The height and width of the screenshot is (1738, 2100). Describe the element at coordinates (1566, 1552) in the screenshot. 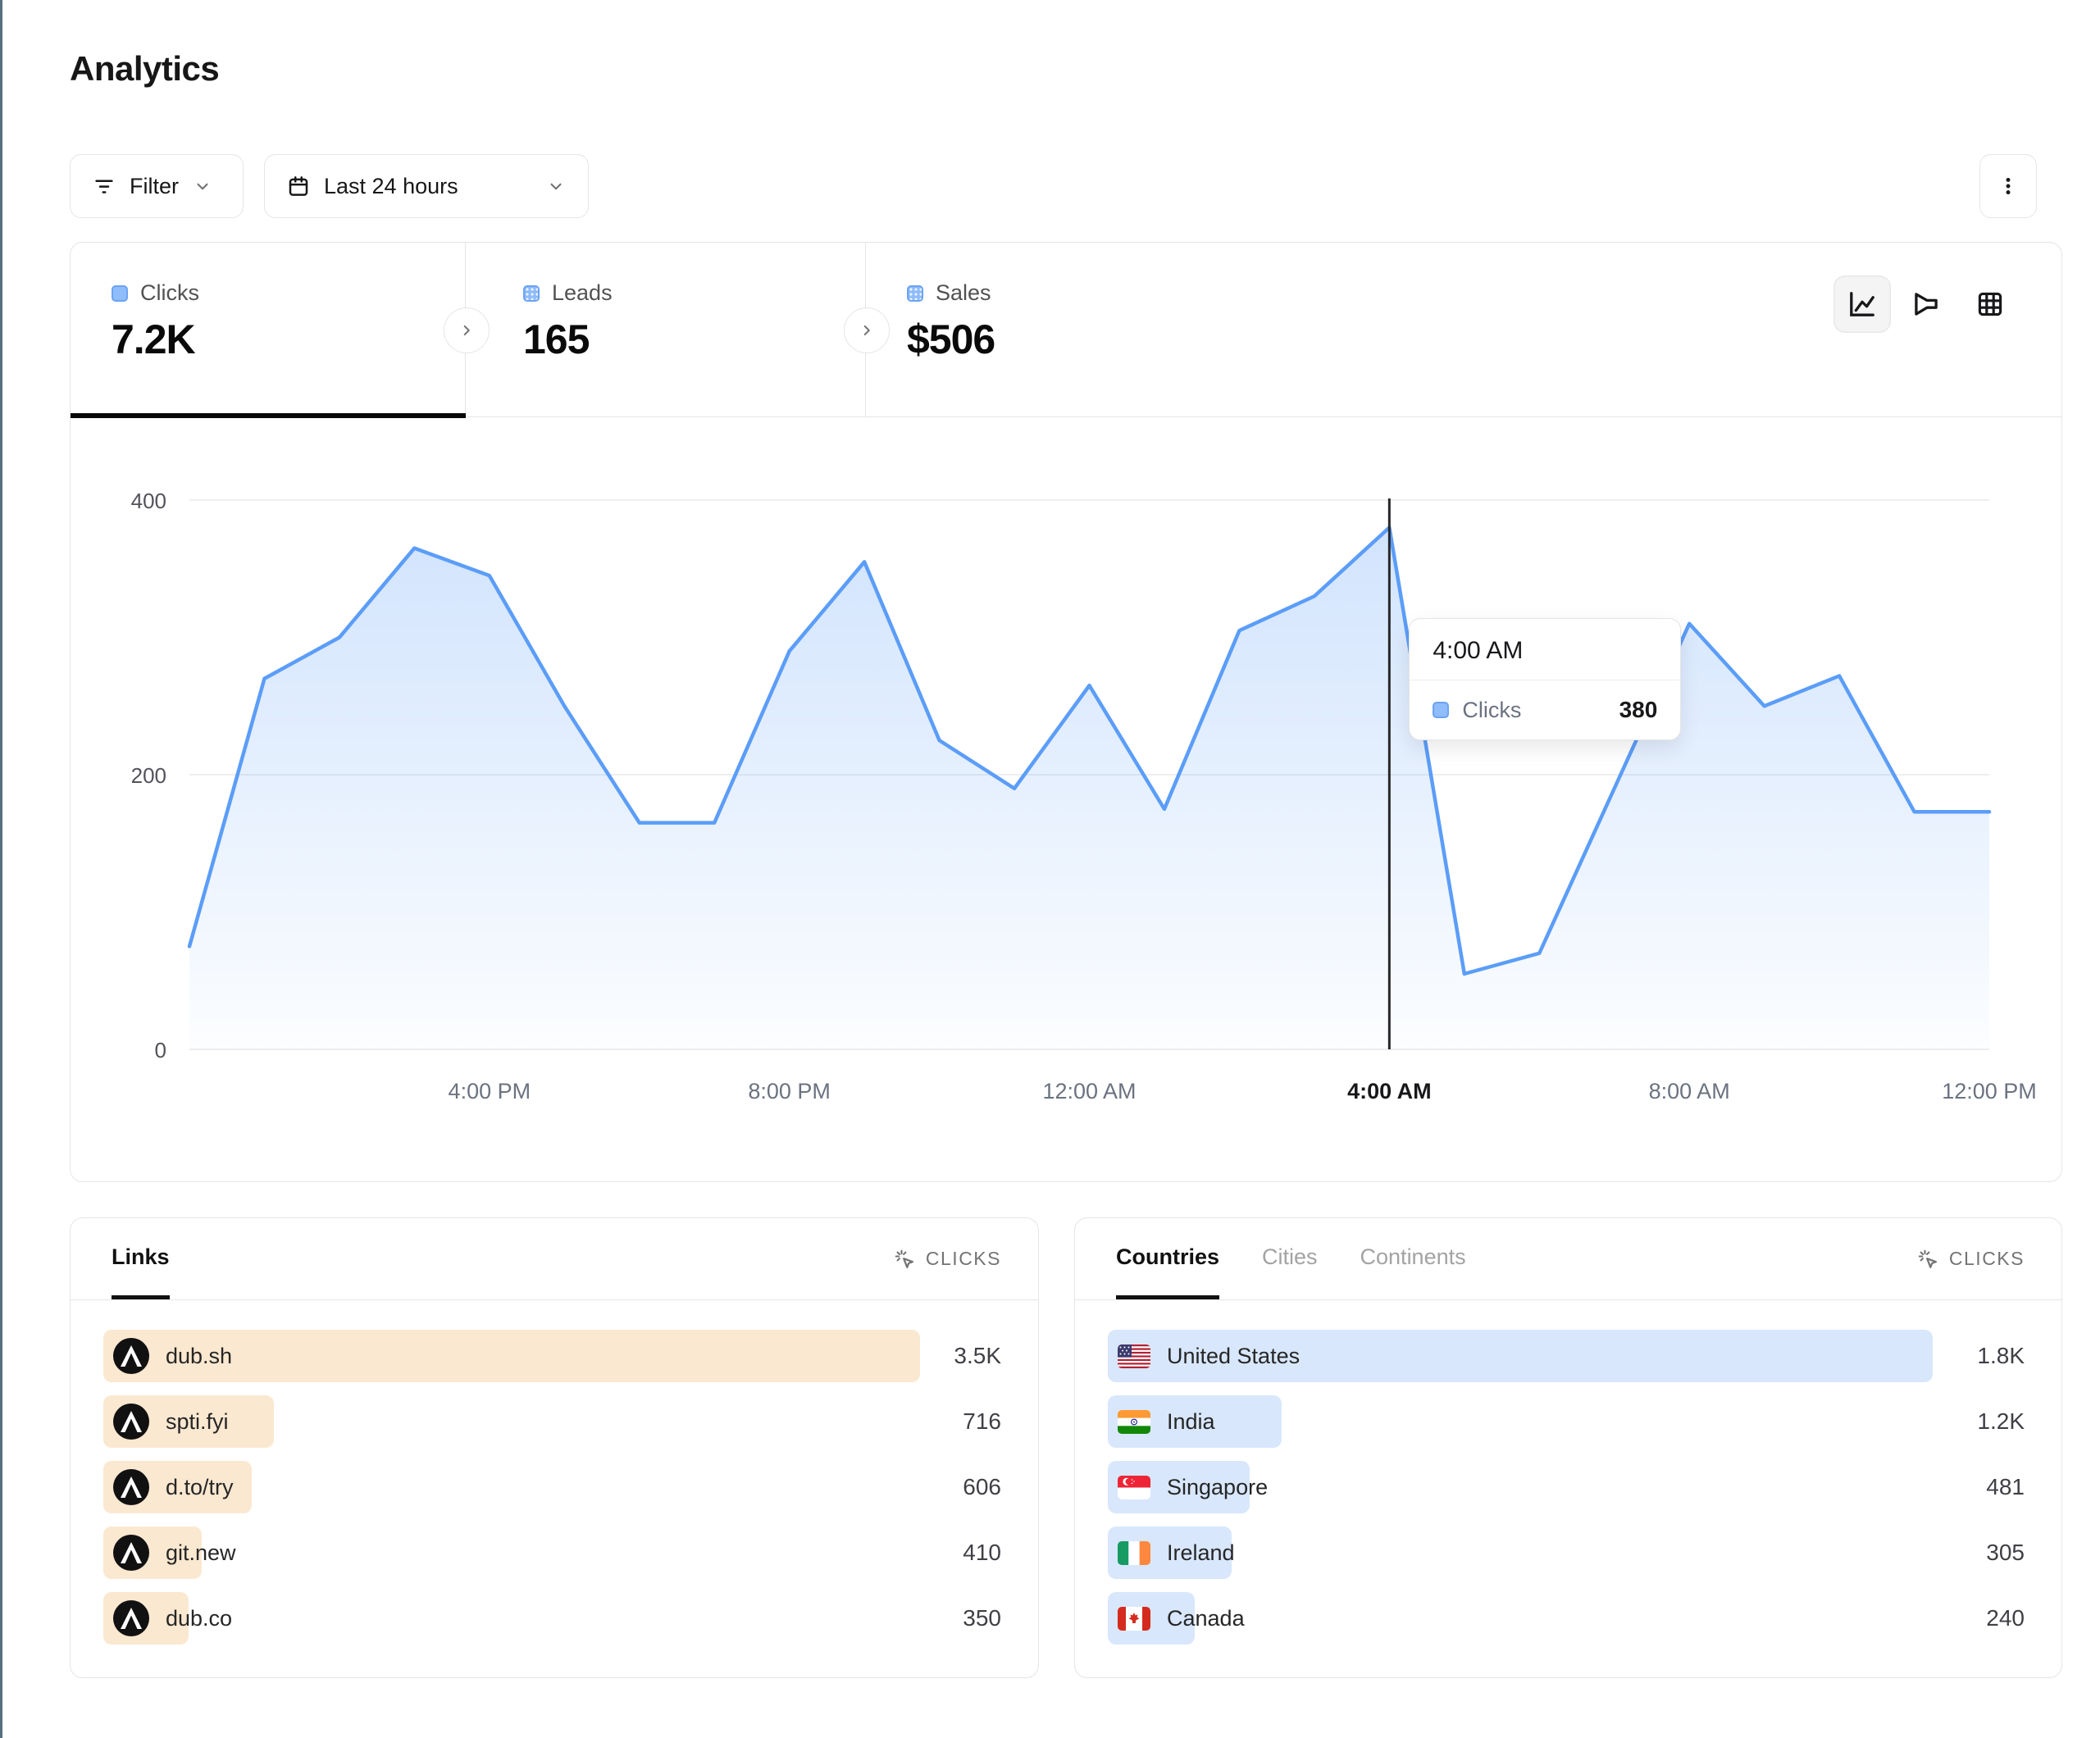

I see `table-row: Ireland 305` at that location.